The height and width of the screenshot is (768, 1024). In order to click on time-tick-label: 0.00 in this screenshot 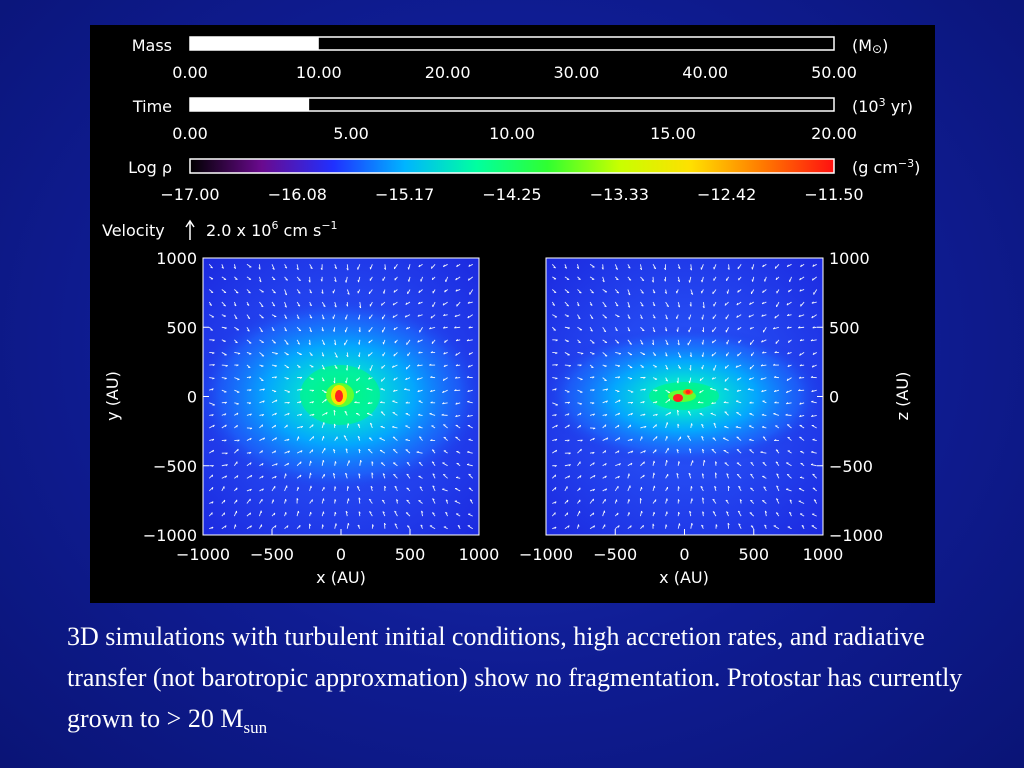, I will do `click(190, 133)`.